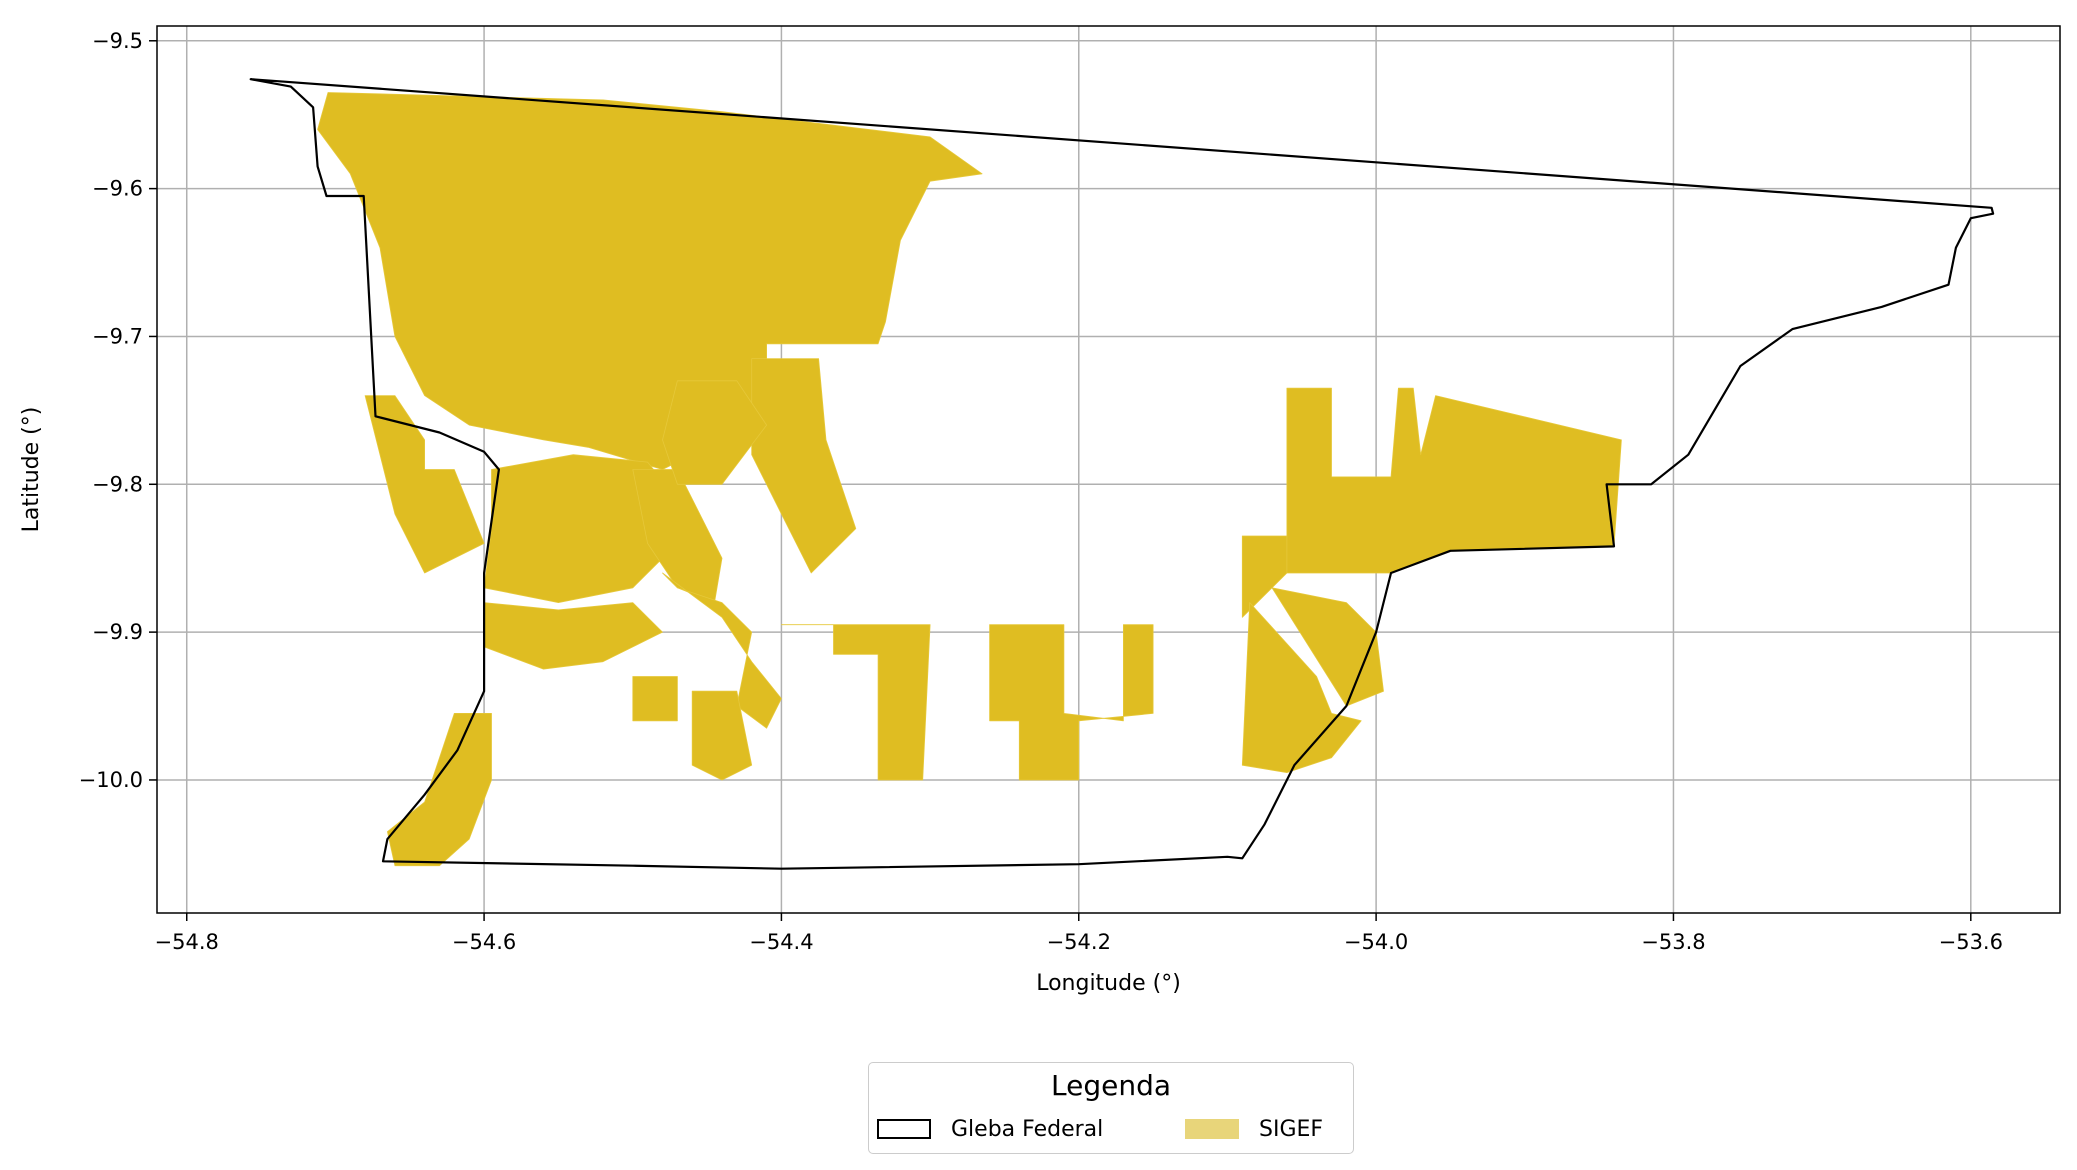 The height and width of the screenshot is (1170, 2077). What do you see at coordinates (117, 41) in the screenshot?
I see `y-tick-label: −9.5` at bounding box center [117, 41].